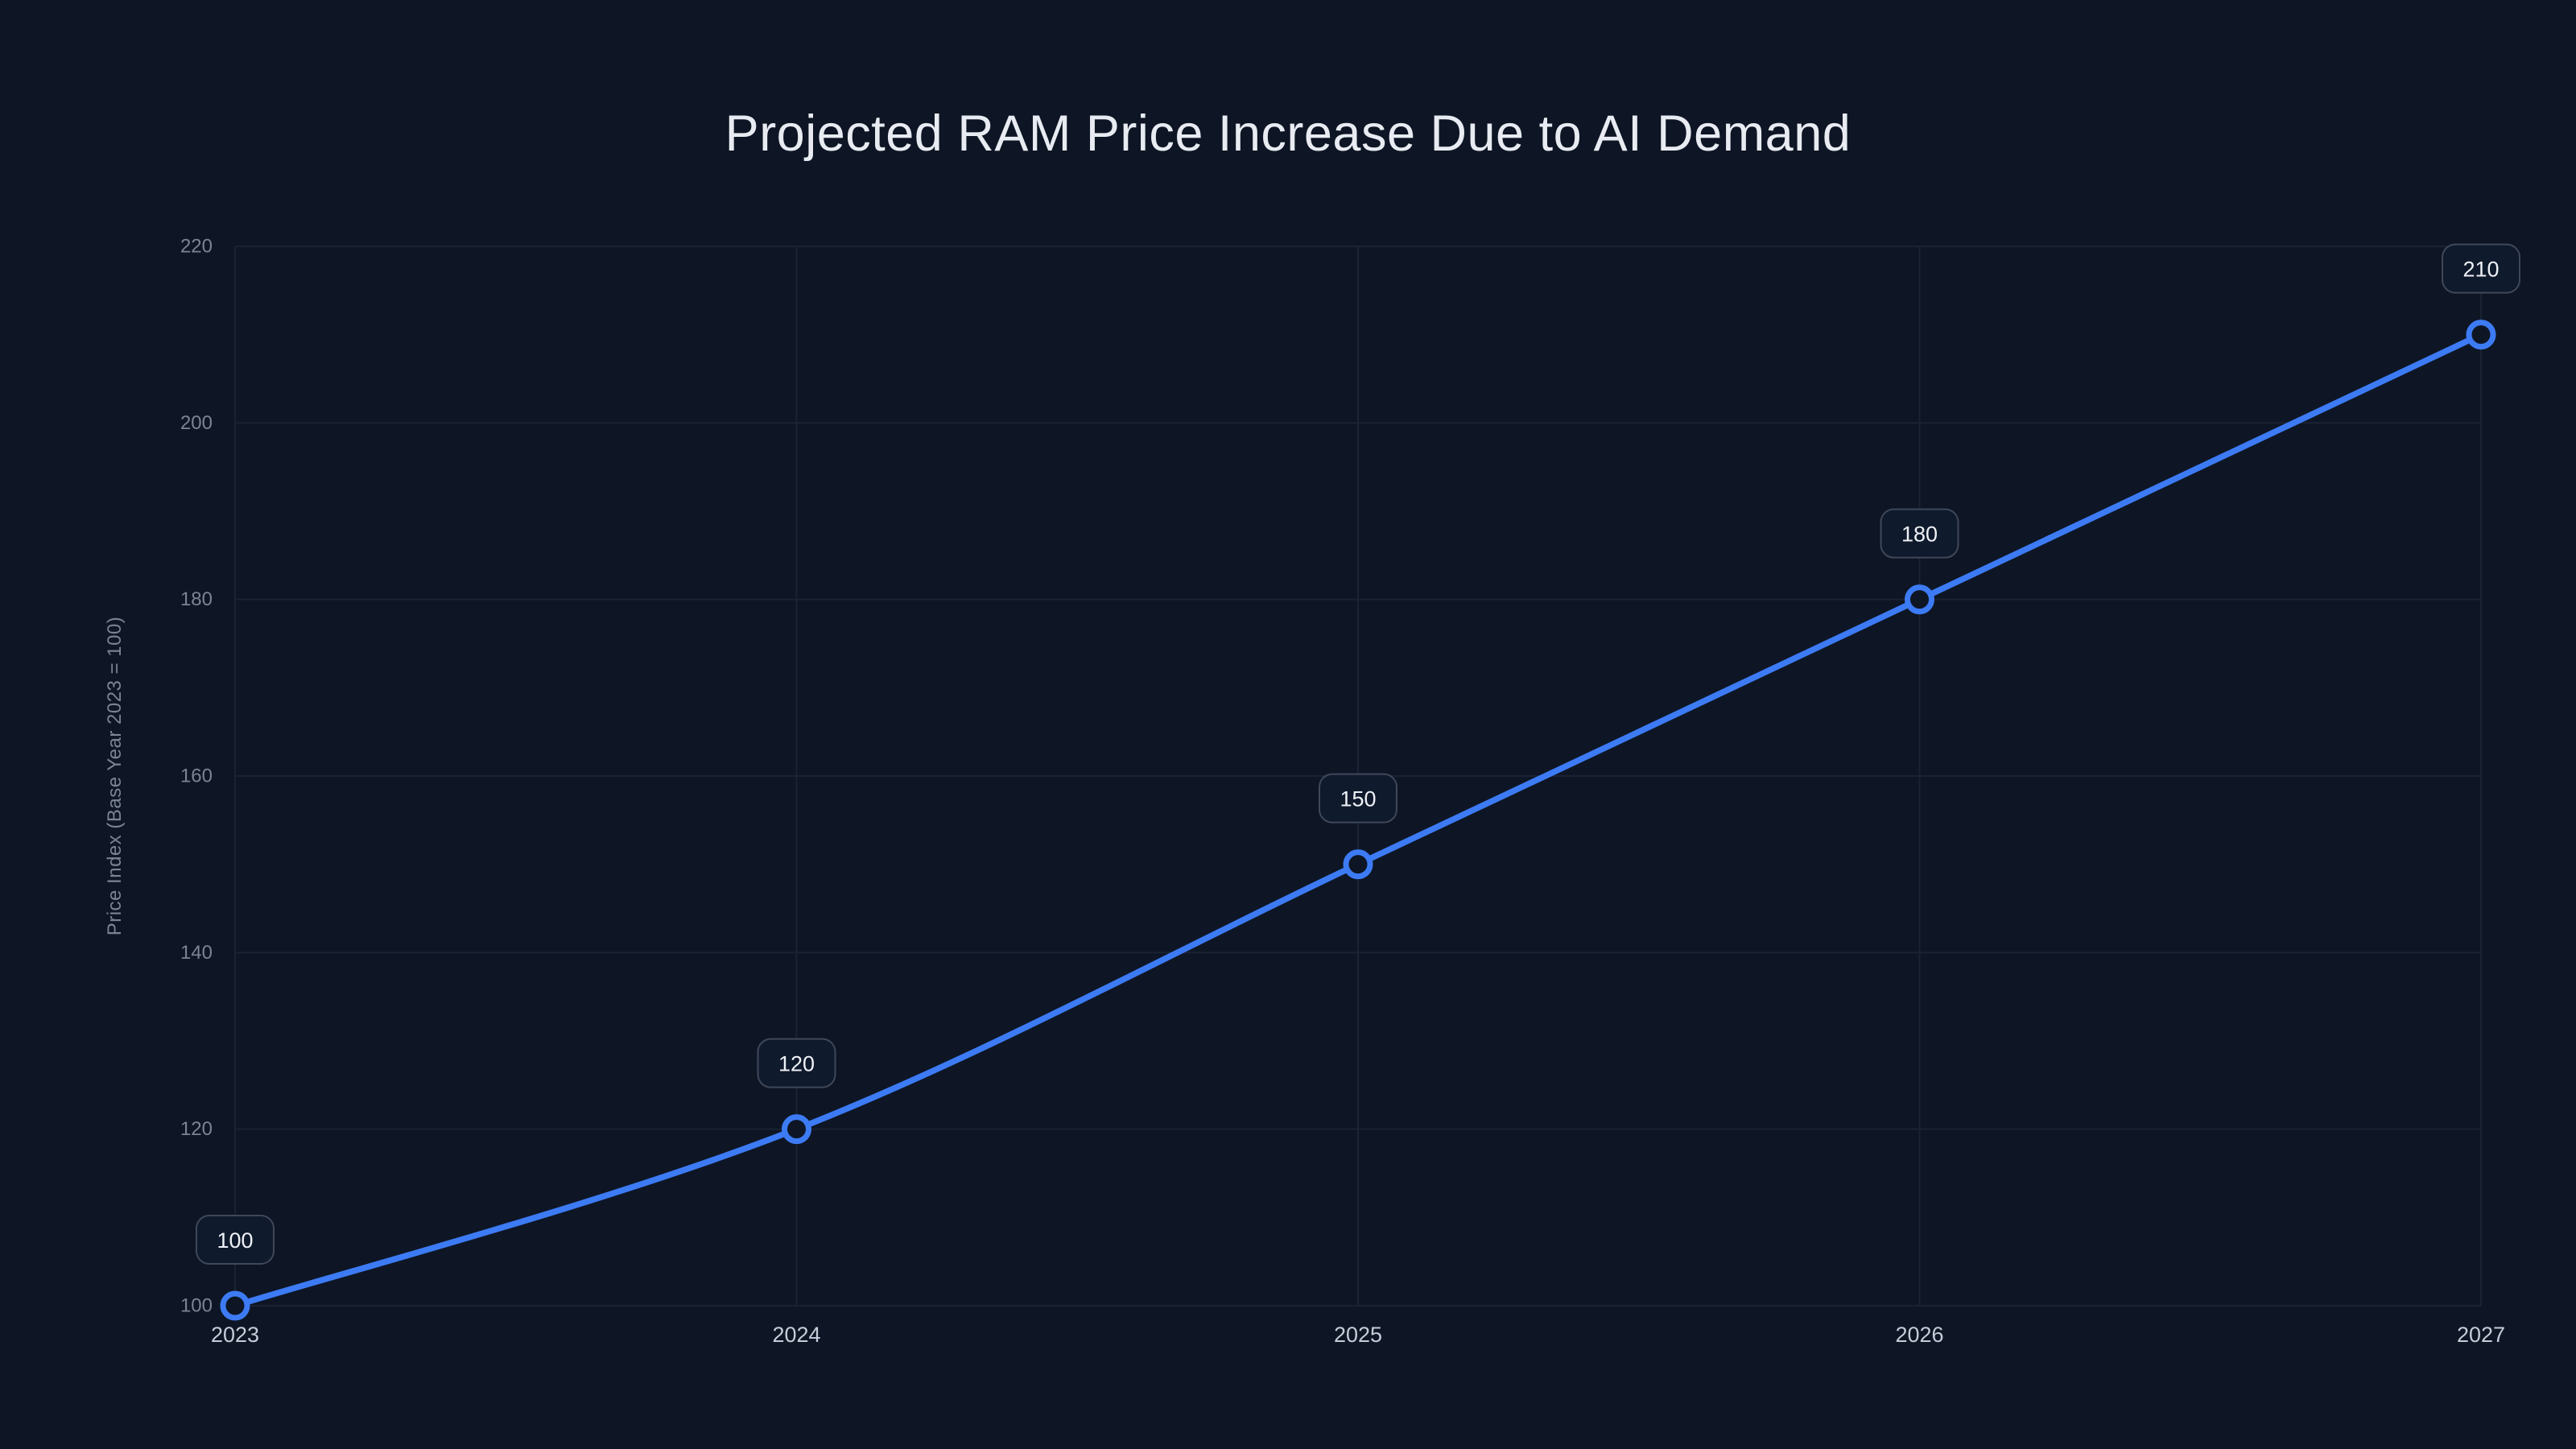 Image resolution: width=2576 pixels, height=1449 pixels. I want to click on data-point-label-text: 150, so click(1358, 799).